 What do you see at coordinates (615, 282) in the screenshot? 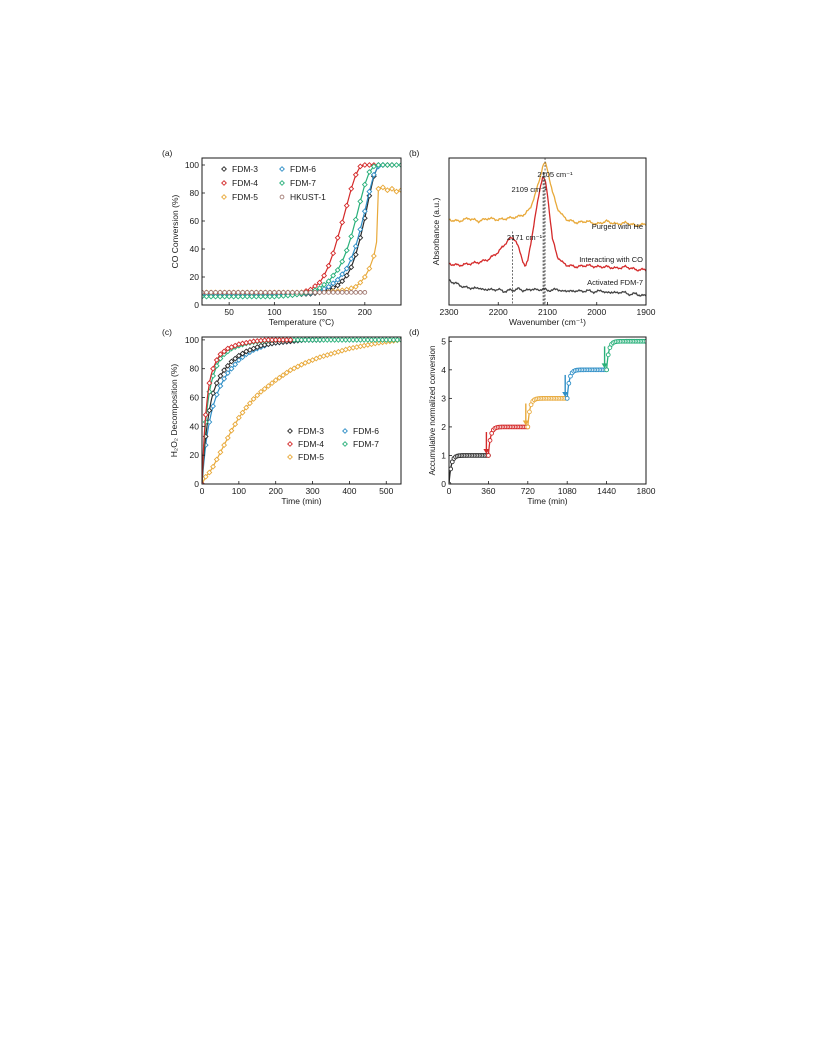
I see `curve-label: Activated FDM-7` at bounding box center [615, 282].